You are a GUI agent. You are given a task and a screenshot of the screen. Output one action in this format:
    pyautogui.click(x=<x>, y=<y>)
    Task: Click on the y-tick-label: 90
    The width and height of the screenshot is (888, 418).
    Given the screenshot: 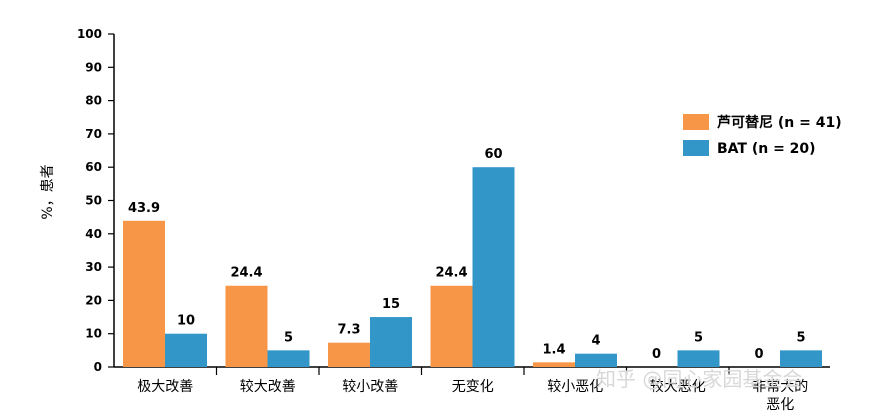 What is the action you would take?
    pyautogui.click(x=93, y=67)
    